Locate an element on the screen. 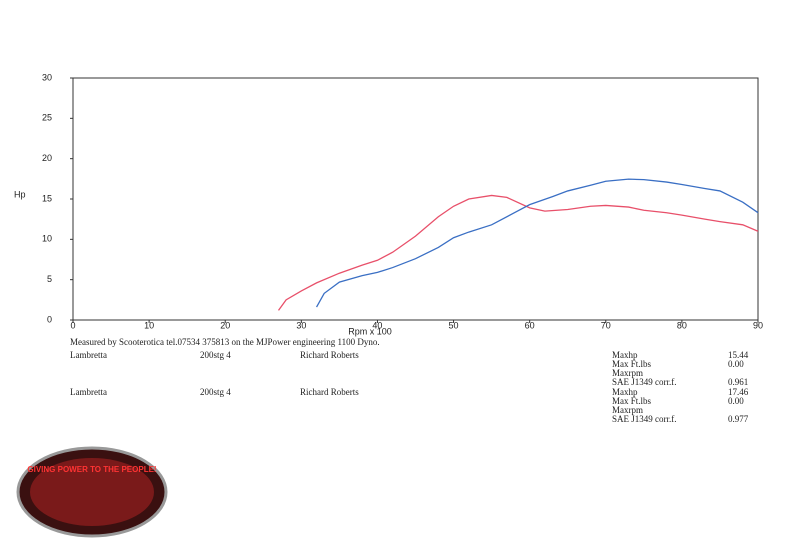  x-tick-label: 70 is located at coordinates (606, 325).